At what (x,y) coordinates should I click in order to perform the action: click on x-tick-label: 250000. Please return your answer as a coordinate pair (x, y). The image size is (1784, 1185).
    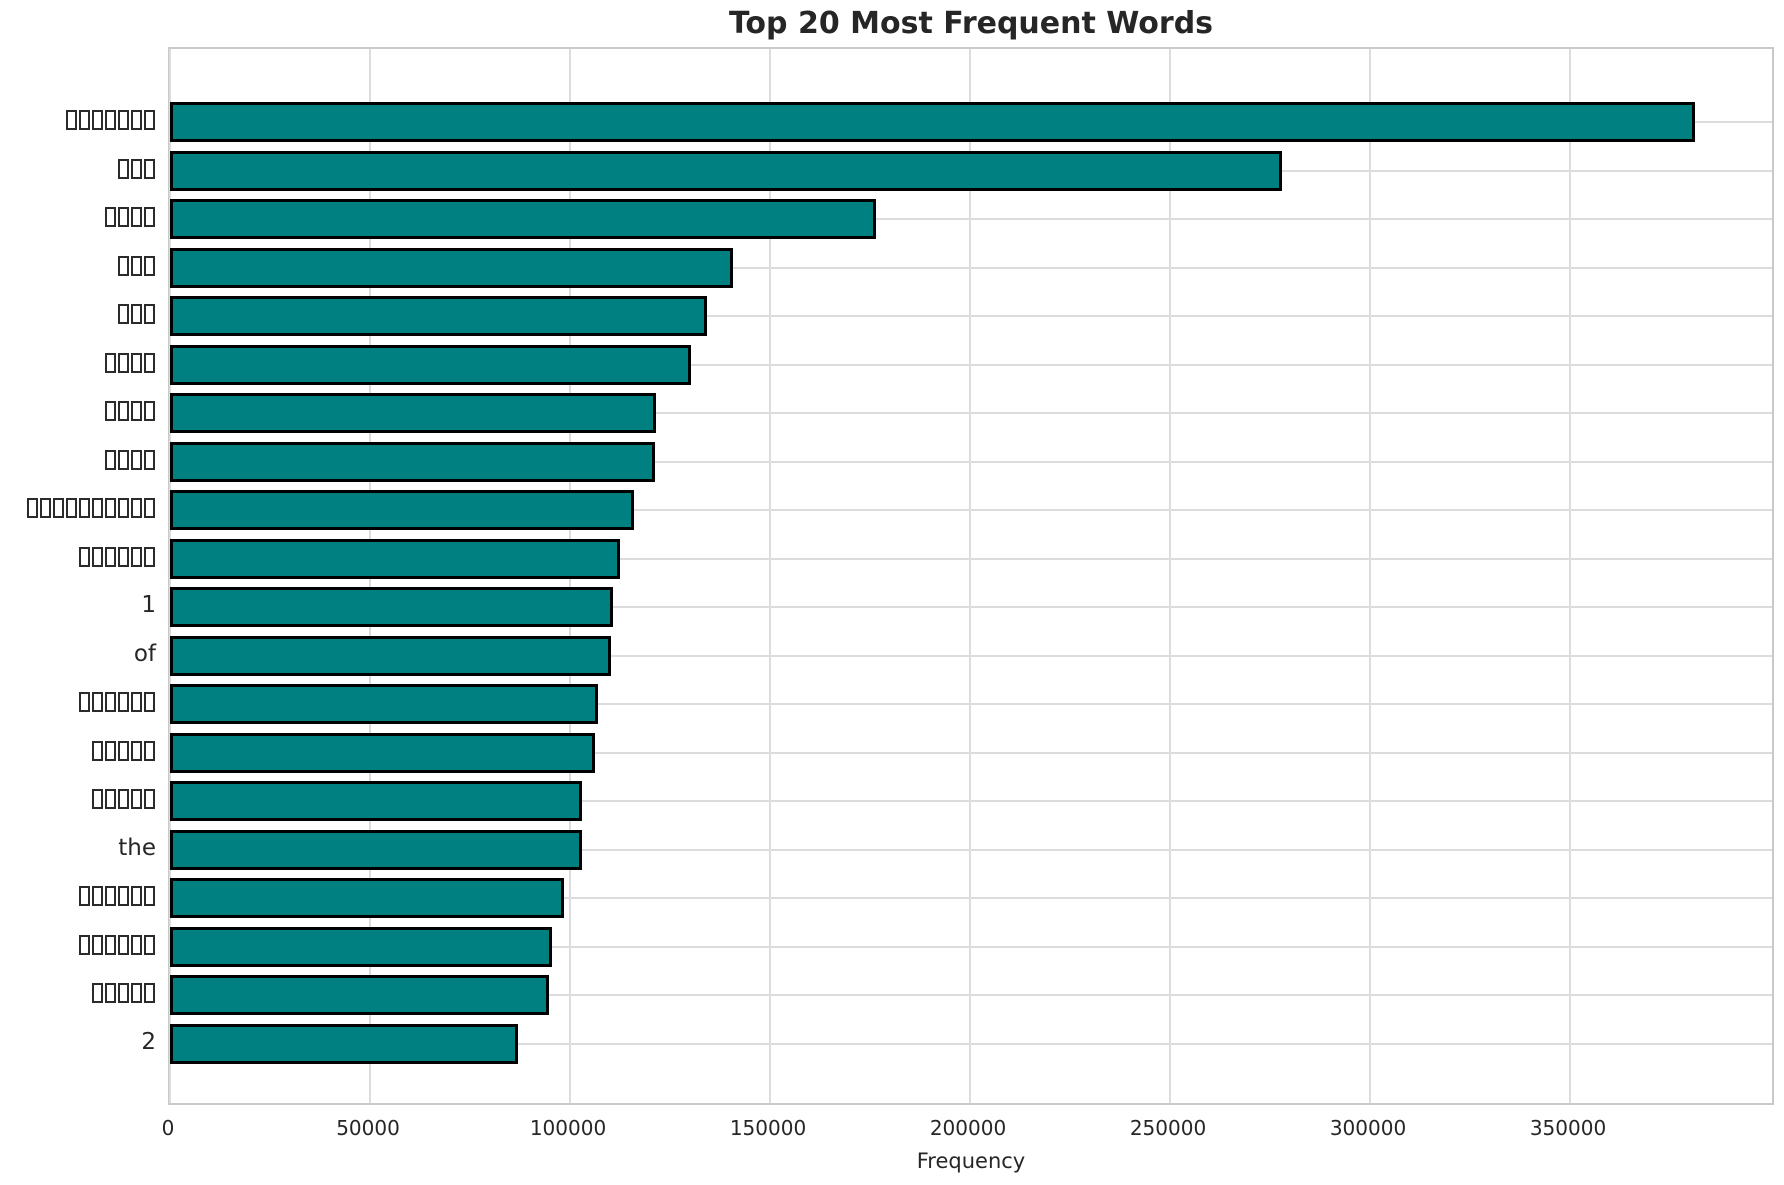
    Looking at the image, I should click on (1168, 1128).